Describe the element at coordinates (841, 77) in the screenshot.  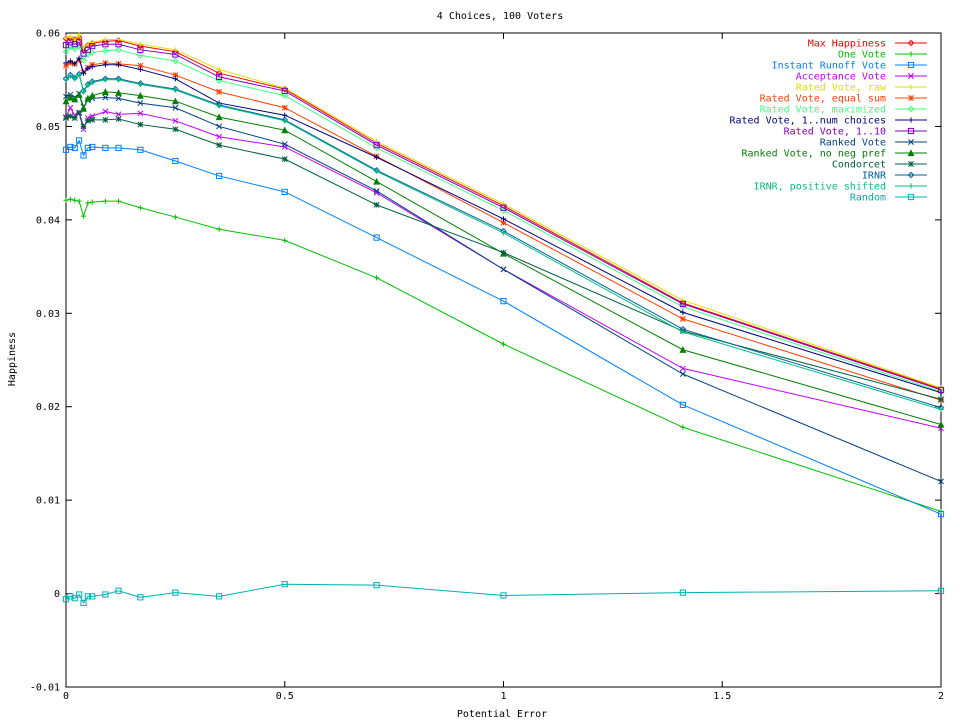
I see `legend-label: Acceptance Vote` at that location.